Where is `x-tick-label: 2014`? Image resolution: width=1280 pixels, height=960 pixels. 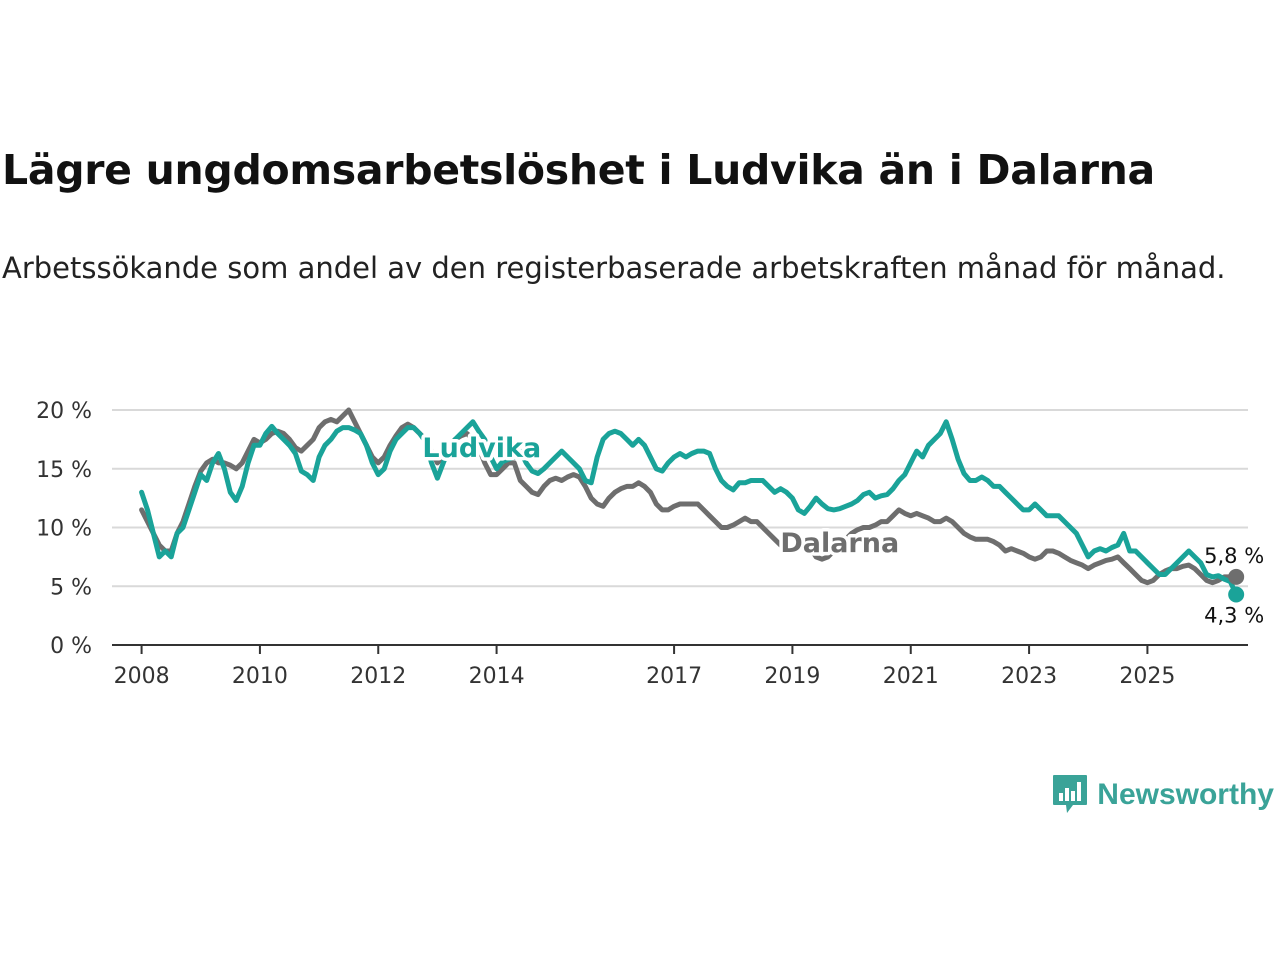
x-tick-label: 2014 is located at coordinates (497, 676).